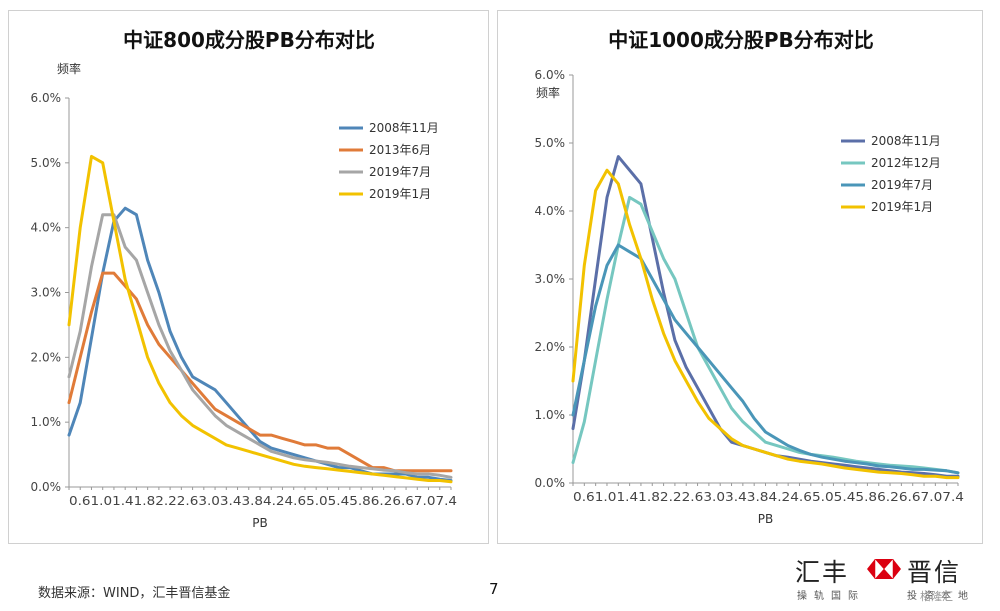 The height and width of the screenshot is (611, 1000). Describe the element at coordinates (822, 572) in the screenshot. I see `brand-name-left: 汇丰` at that location.